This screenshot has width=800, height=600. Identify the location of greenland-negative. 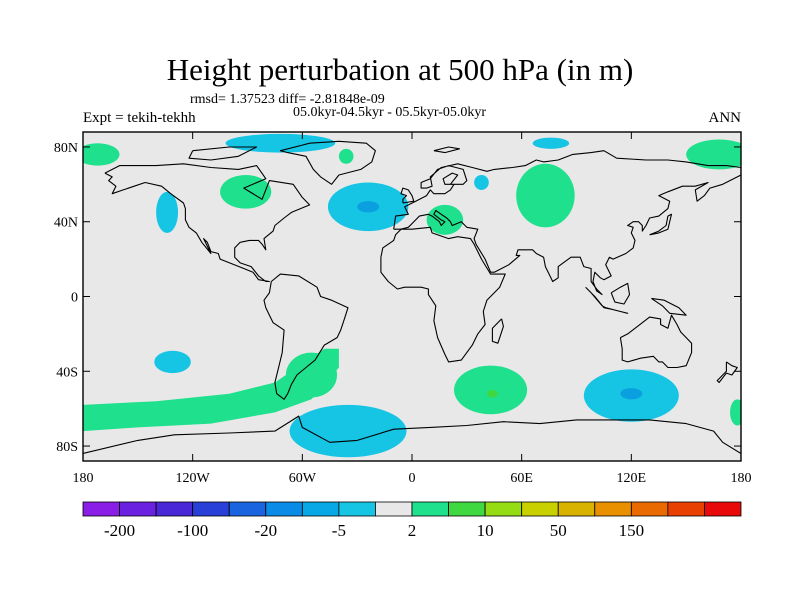
(280, 143).